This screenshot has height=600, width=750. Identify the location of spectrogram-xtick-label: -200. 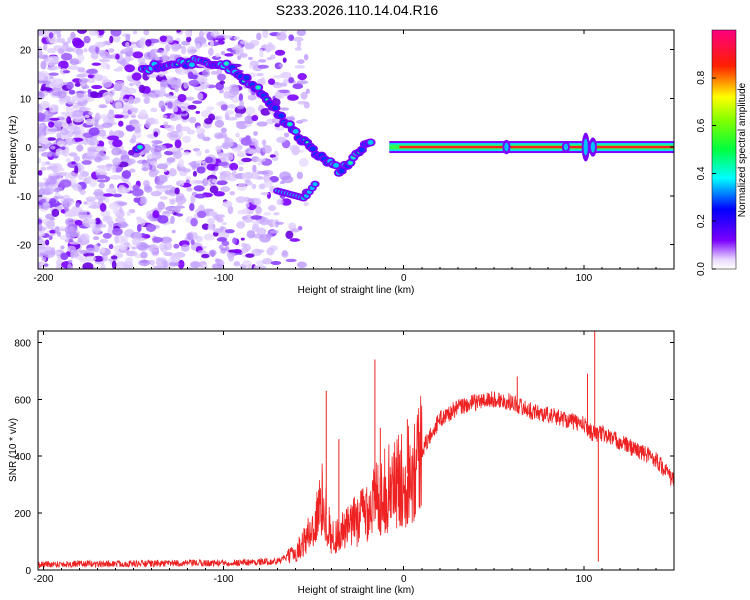
(43, 278).